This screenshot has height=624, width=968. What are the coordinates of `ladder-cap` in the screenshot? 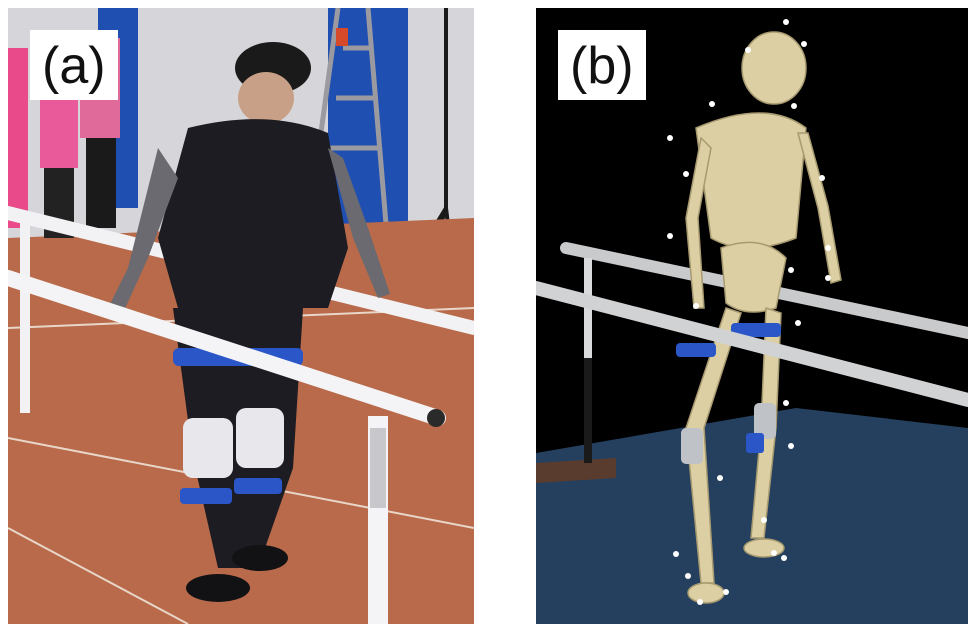 It's located at (342, 37).